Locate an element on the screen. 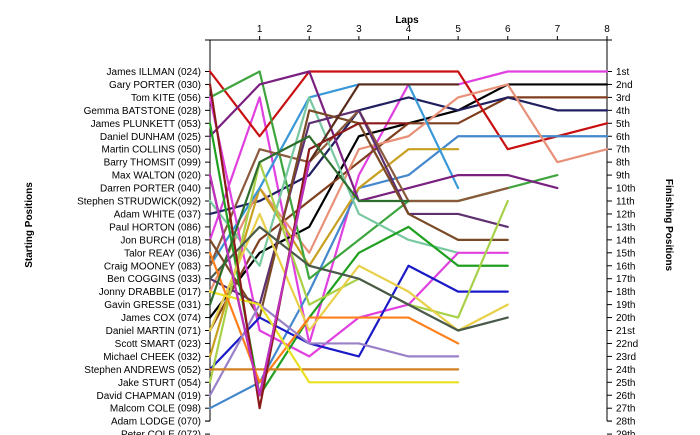 This screenshot has height=435, width=700. x-tick-label: 5 is located at coordinates (458, 29).